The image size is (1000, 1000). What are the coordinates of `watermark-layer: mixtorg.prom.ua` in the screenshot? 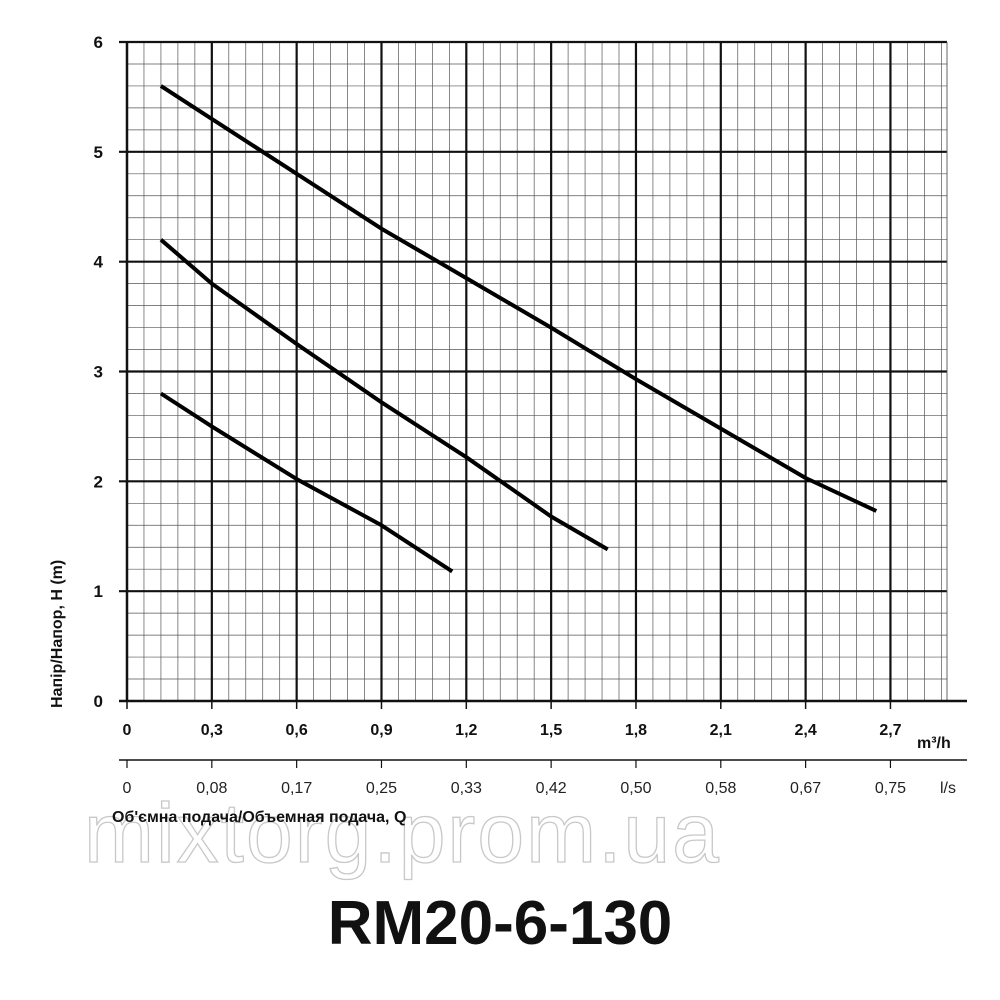 It's located at (402, 832).